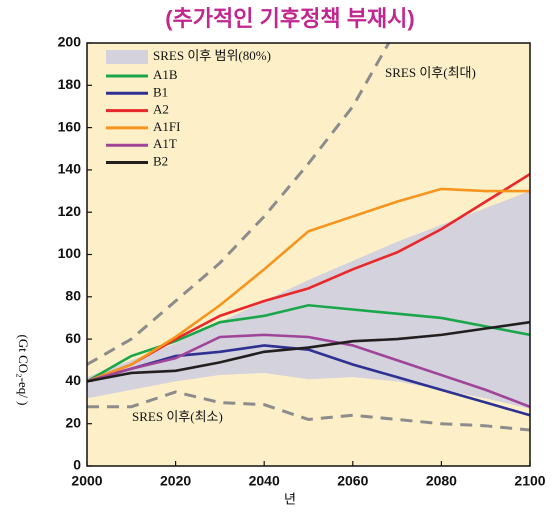 The image size is (559, 513). I want to click on legend-label: SRES 이후 범위(80%), so click(212, 55).